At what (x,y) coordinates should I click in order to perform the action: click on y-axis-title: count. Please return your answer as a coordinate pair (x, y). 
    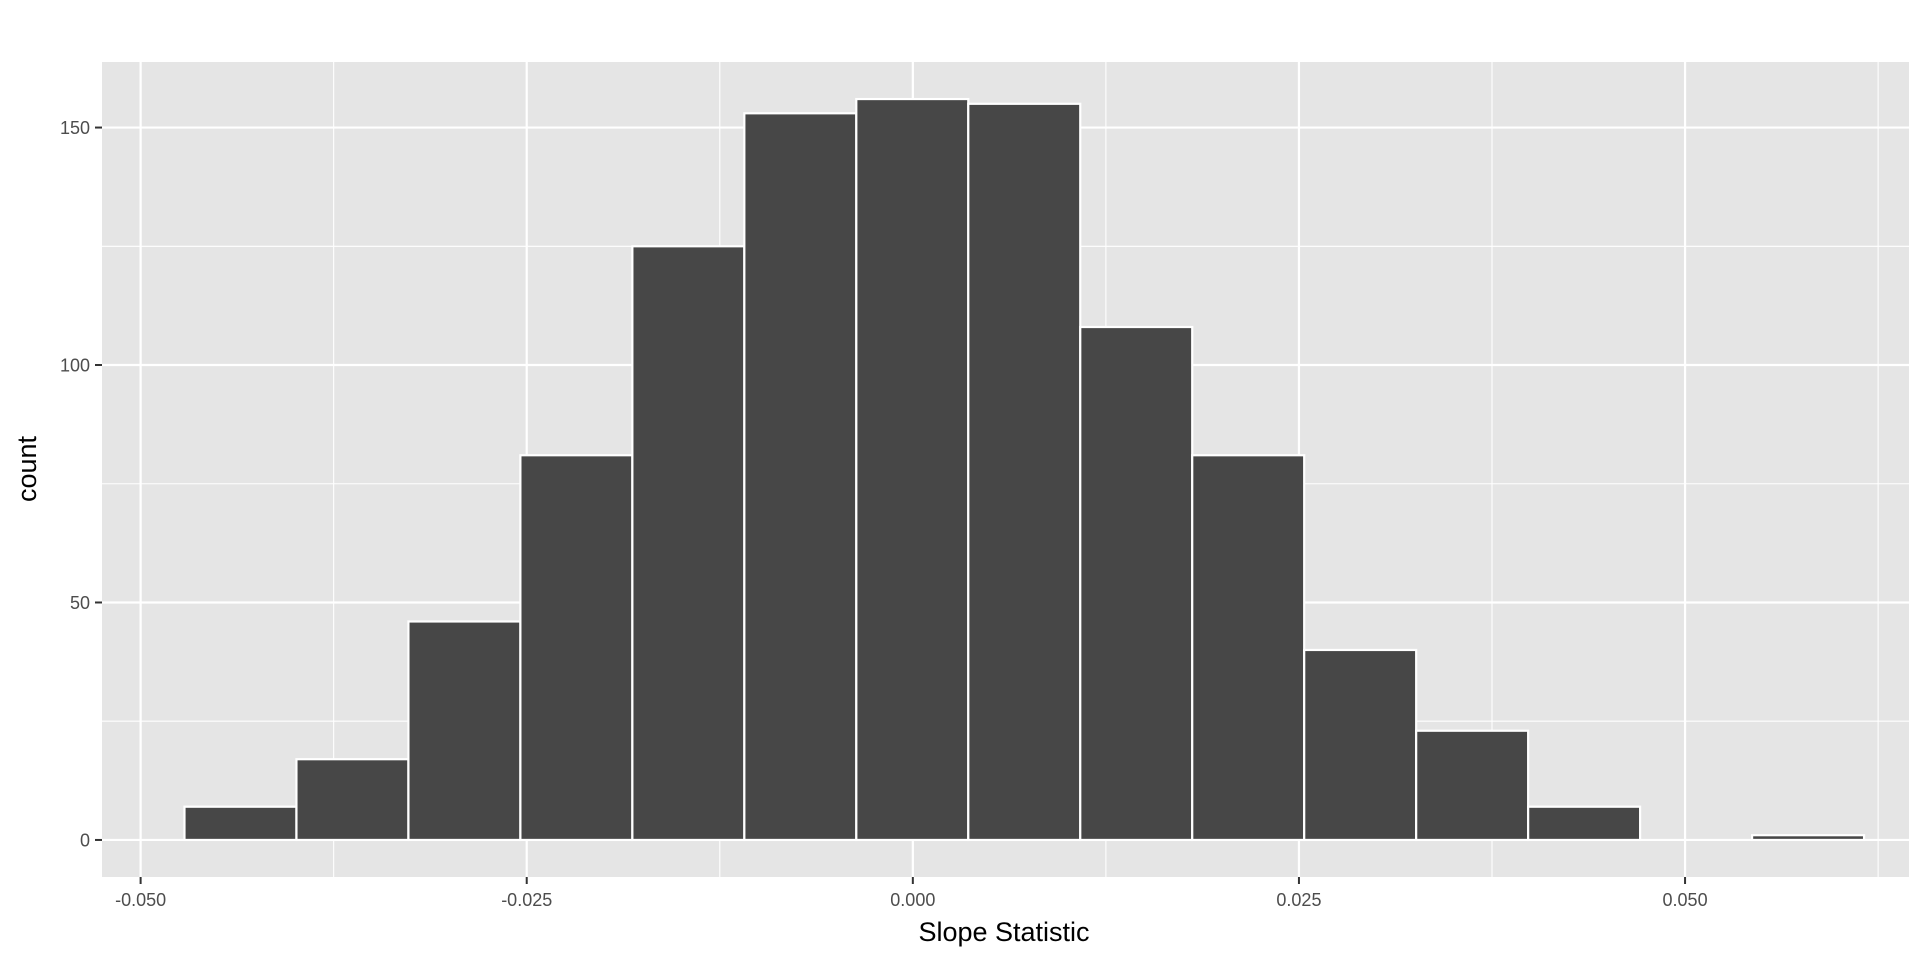
    Looking at the image, I should click on (27, 468).